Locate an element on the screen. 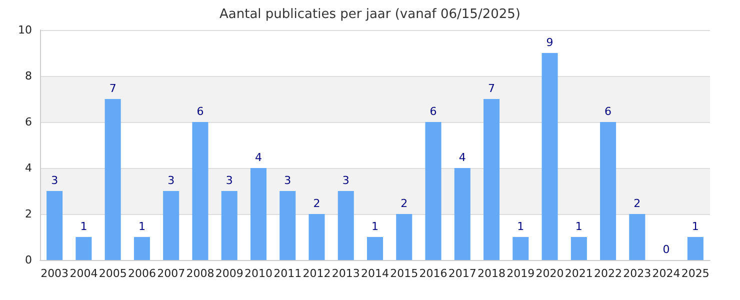 Image resolution: width=740 pixels, height=300 pixels. x-tick-label: 2008 is located at coordinates (200, 273).